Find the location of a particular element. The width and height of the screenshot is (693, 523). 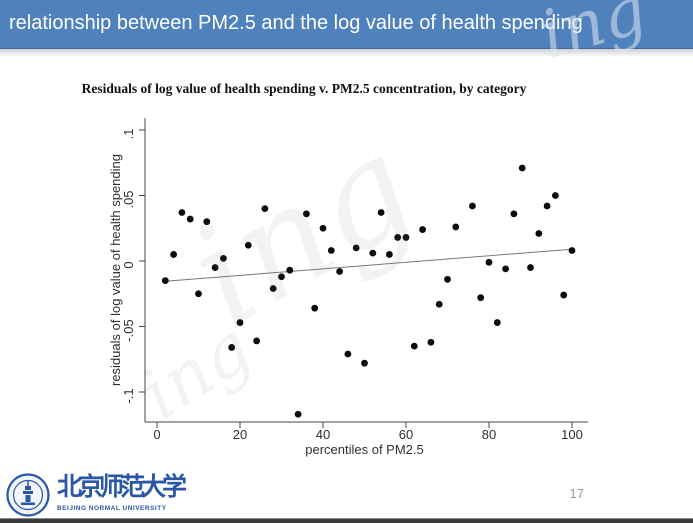

university-seal-icon is located at coordinates (28, 495).